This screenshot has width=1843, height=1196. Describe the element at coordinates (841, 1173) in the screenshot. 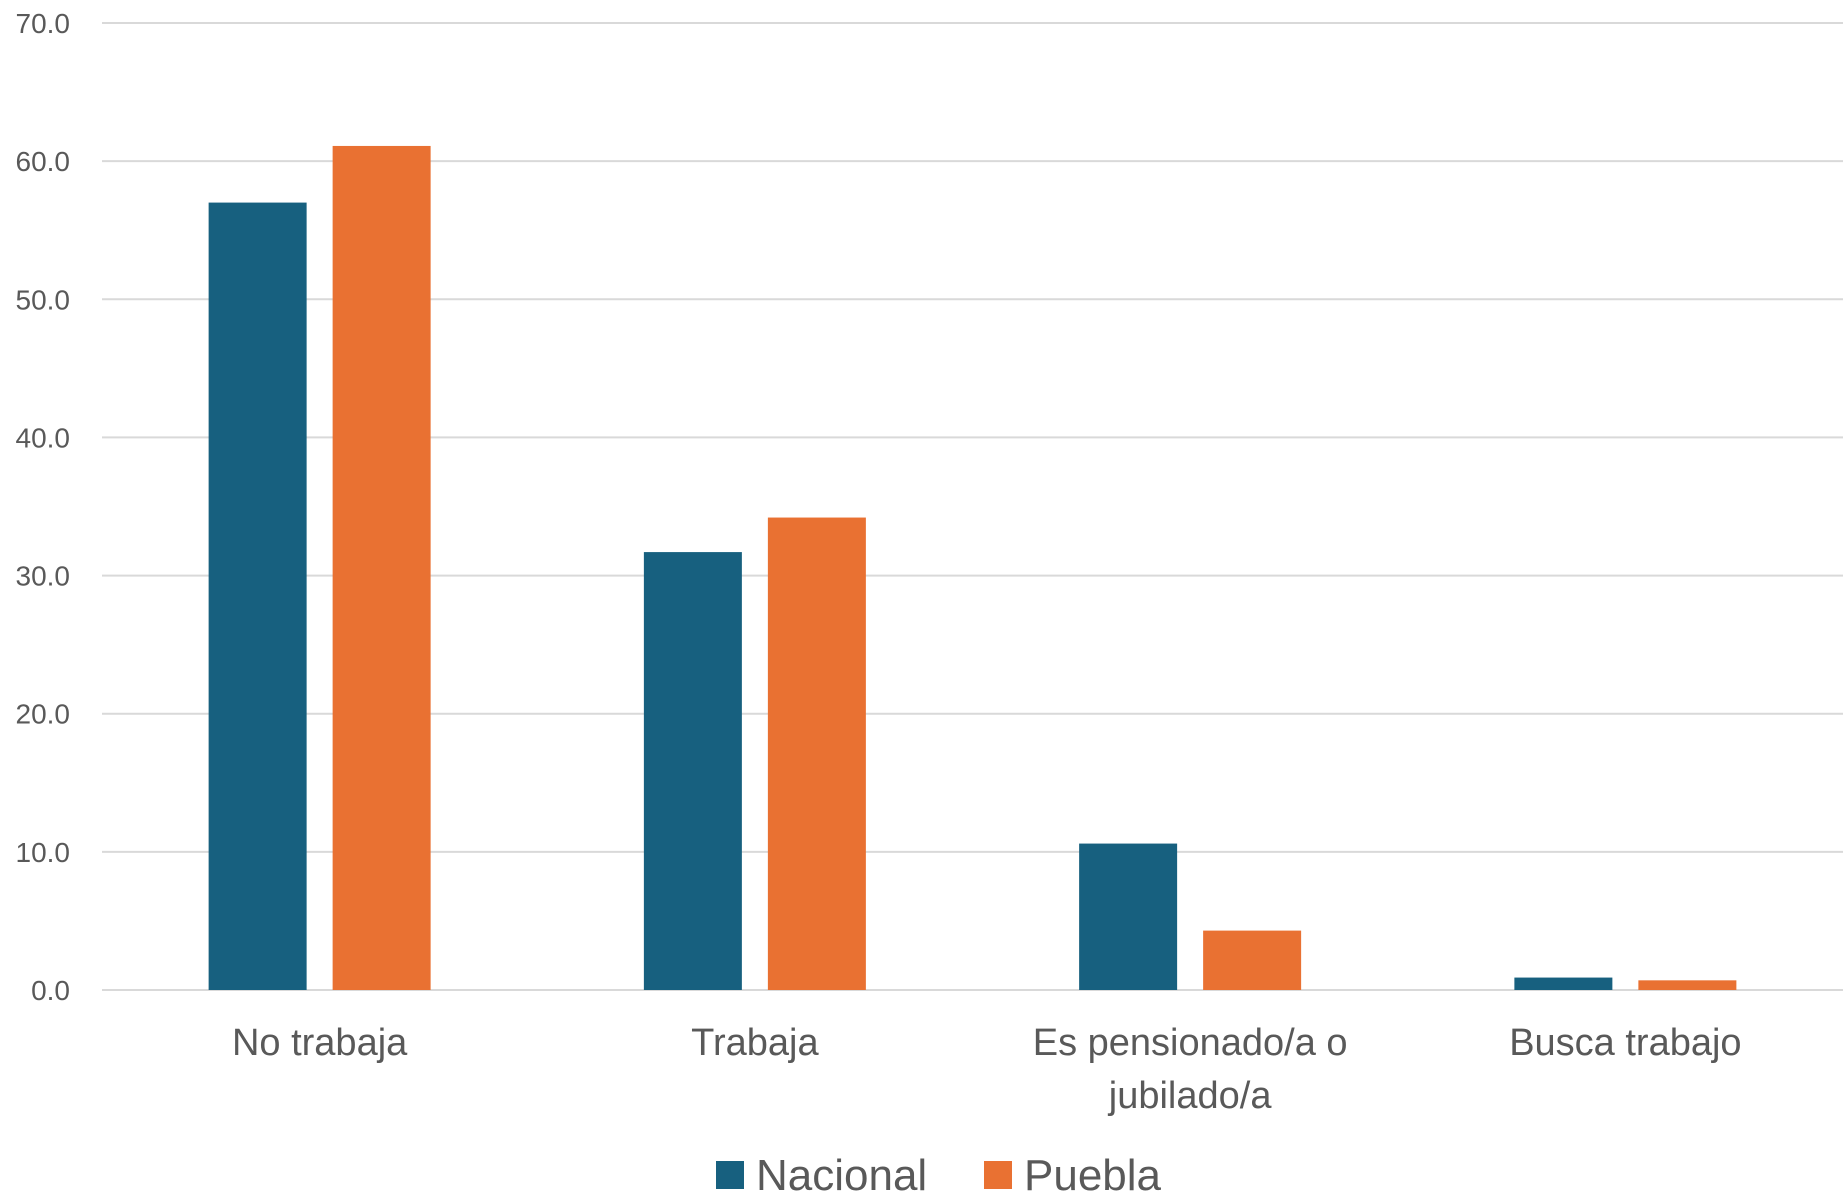

I see `legend-label-nacional: Nacional` at that location.